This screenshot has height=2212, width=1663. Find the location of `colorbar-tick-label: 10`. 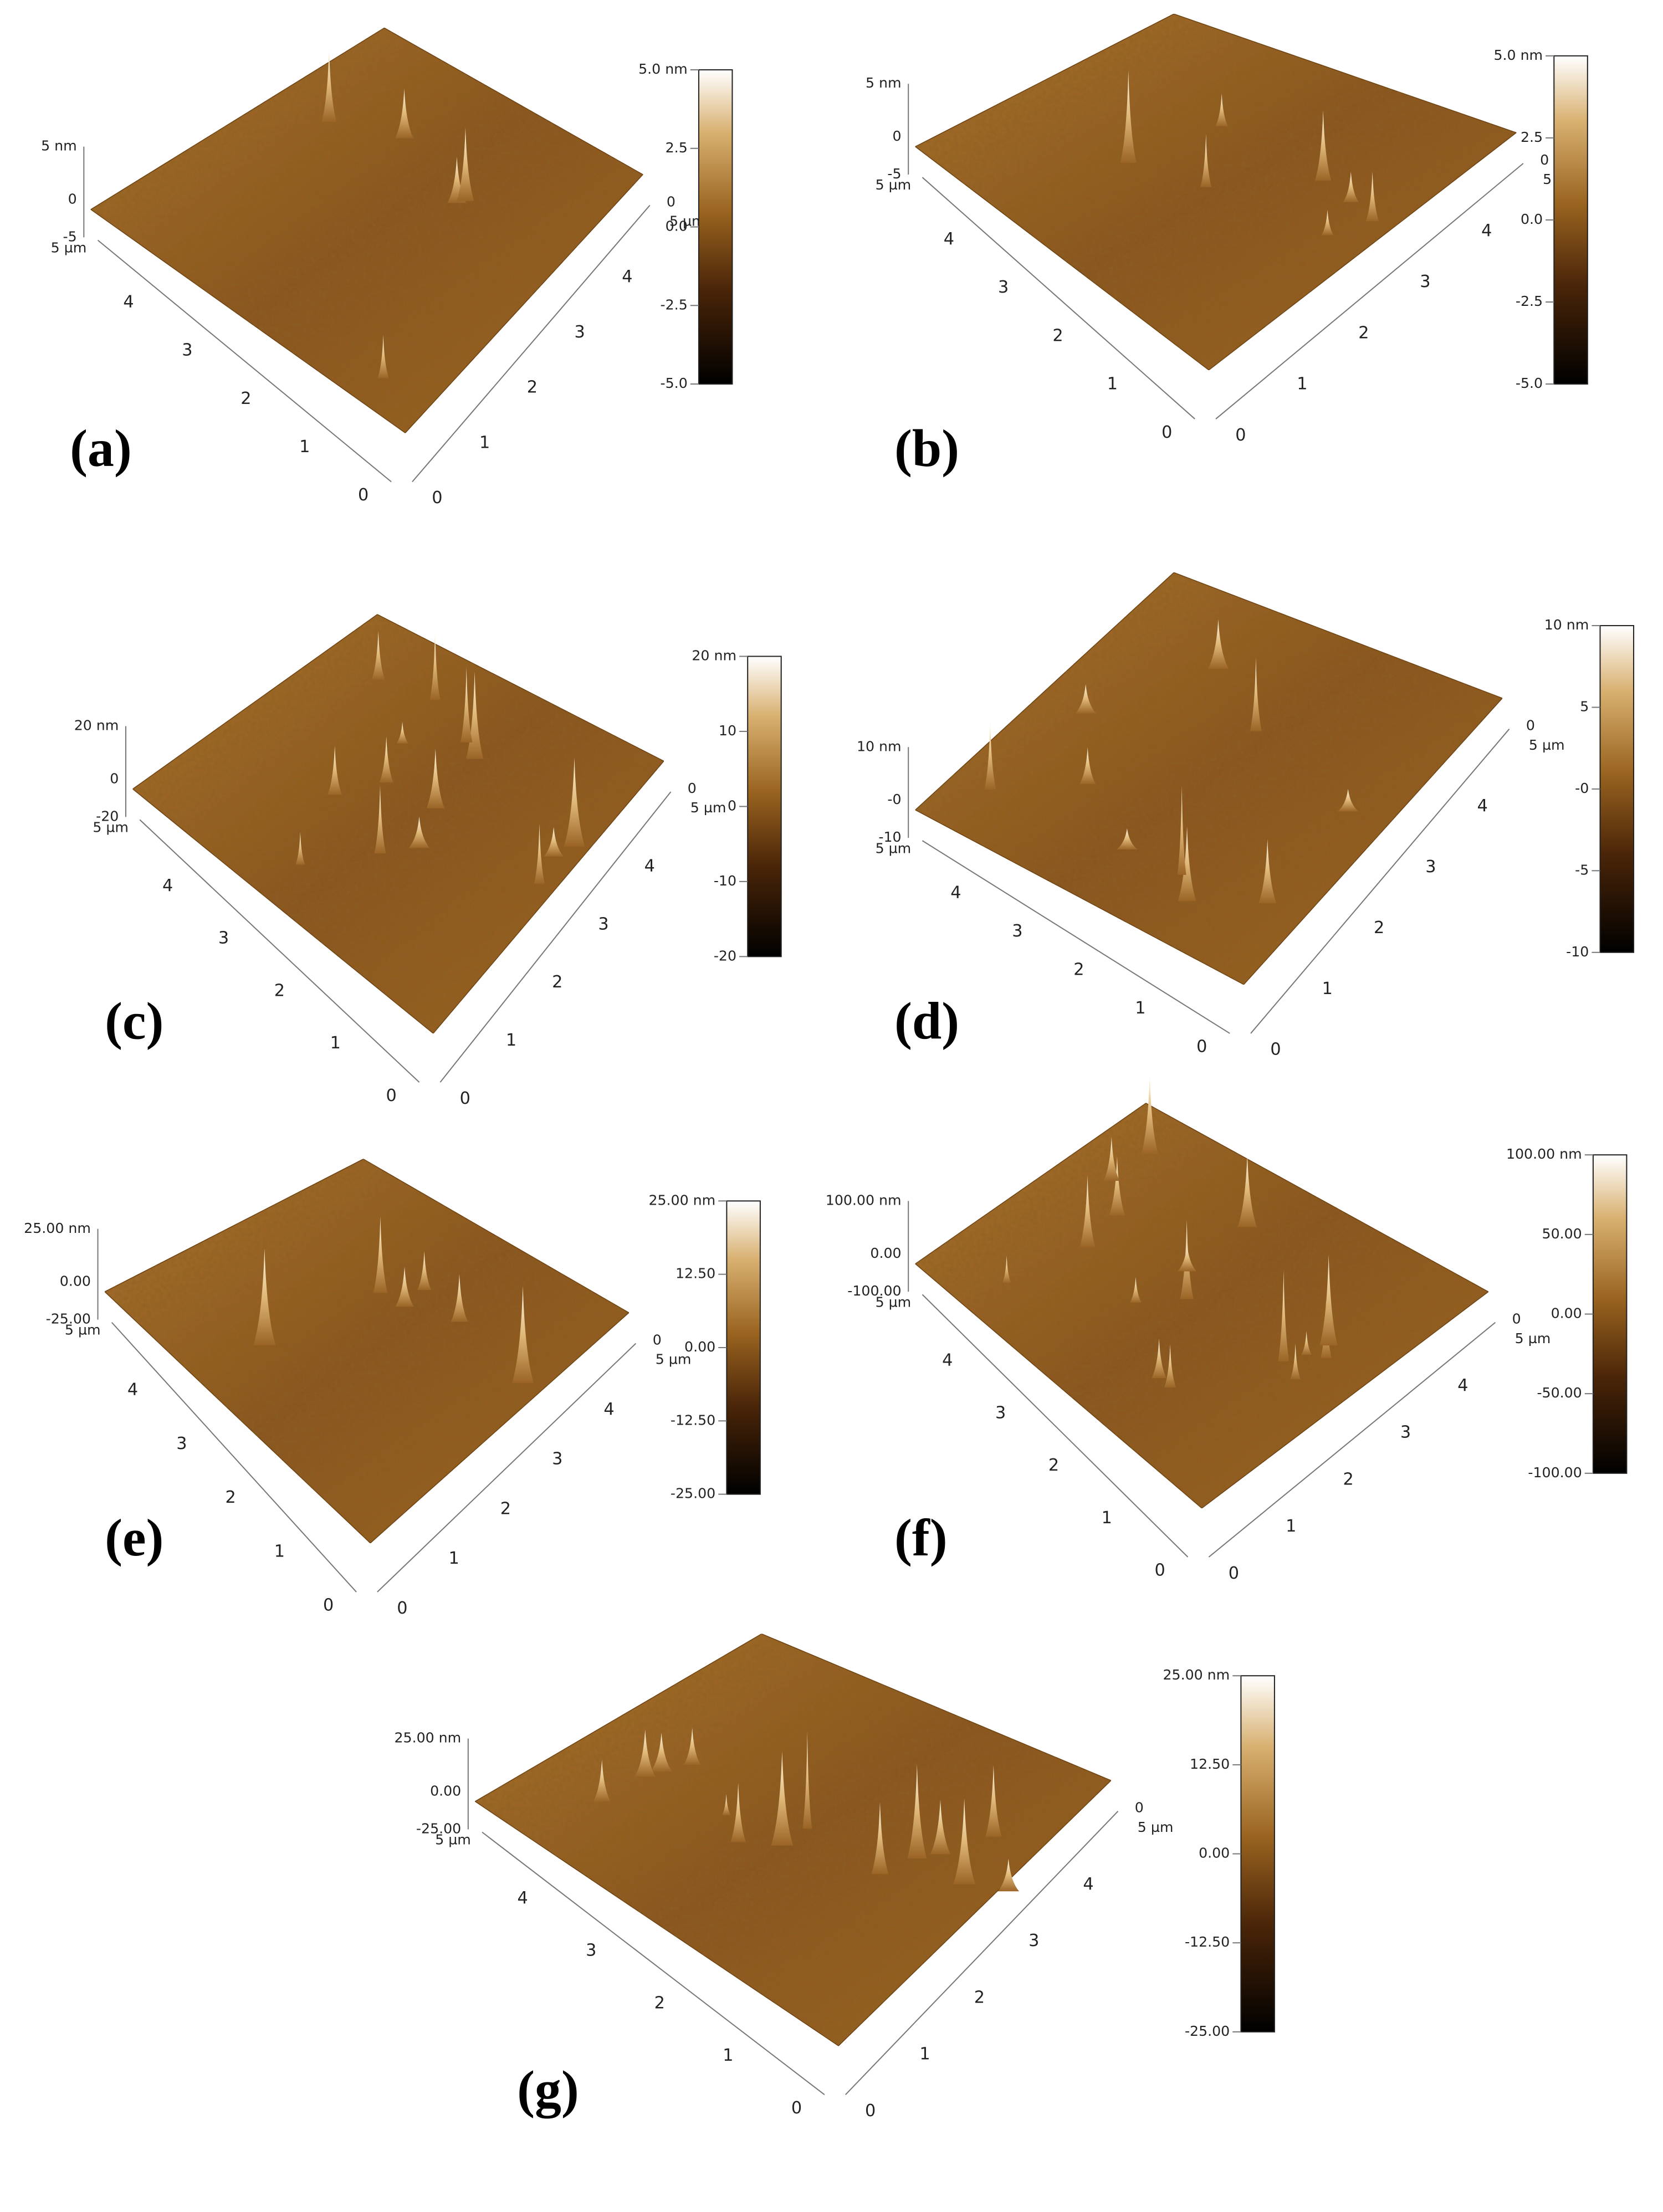

colorbar-tick-label: 10 is located at coordinates (727, 731).